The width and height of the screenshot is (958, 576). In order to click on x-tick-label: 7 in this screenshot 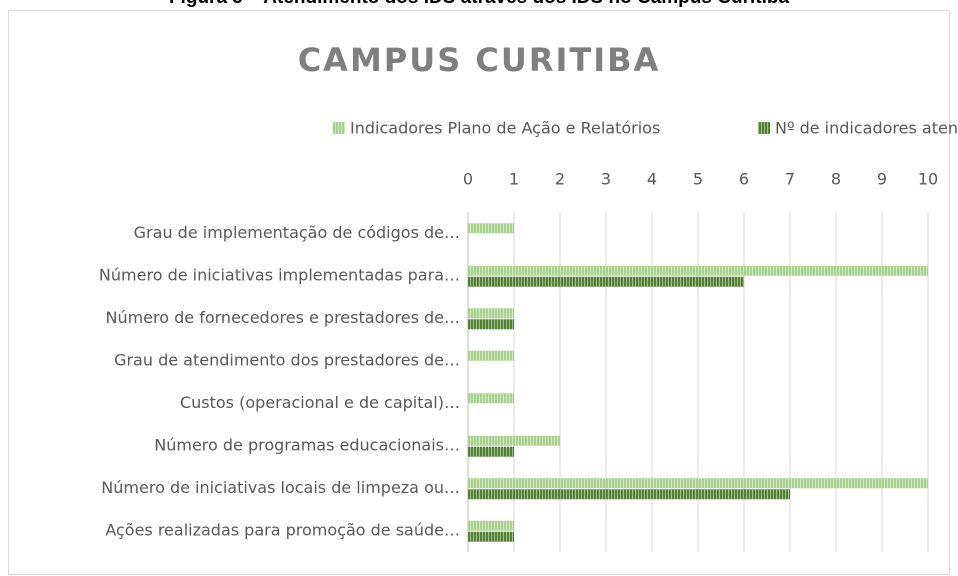, I will do `click(790, 179)`.